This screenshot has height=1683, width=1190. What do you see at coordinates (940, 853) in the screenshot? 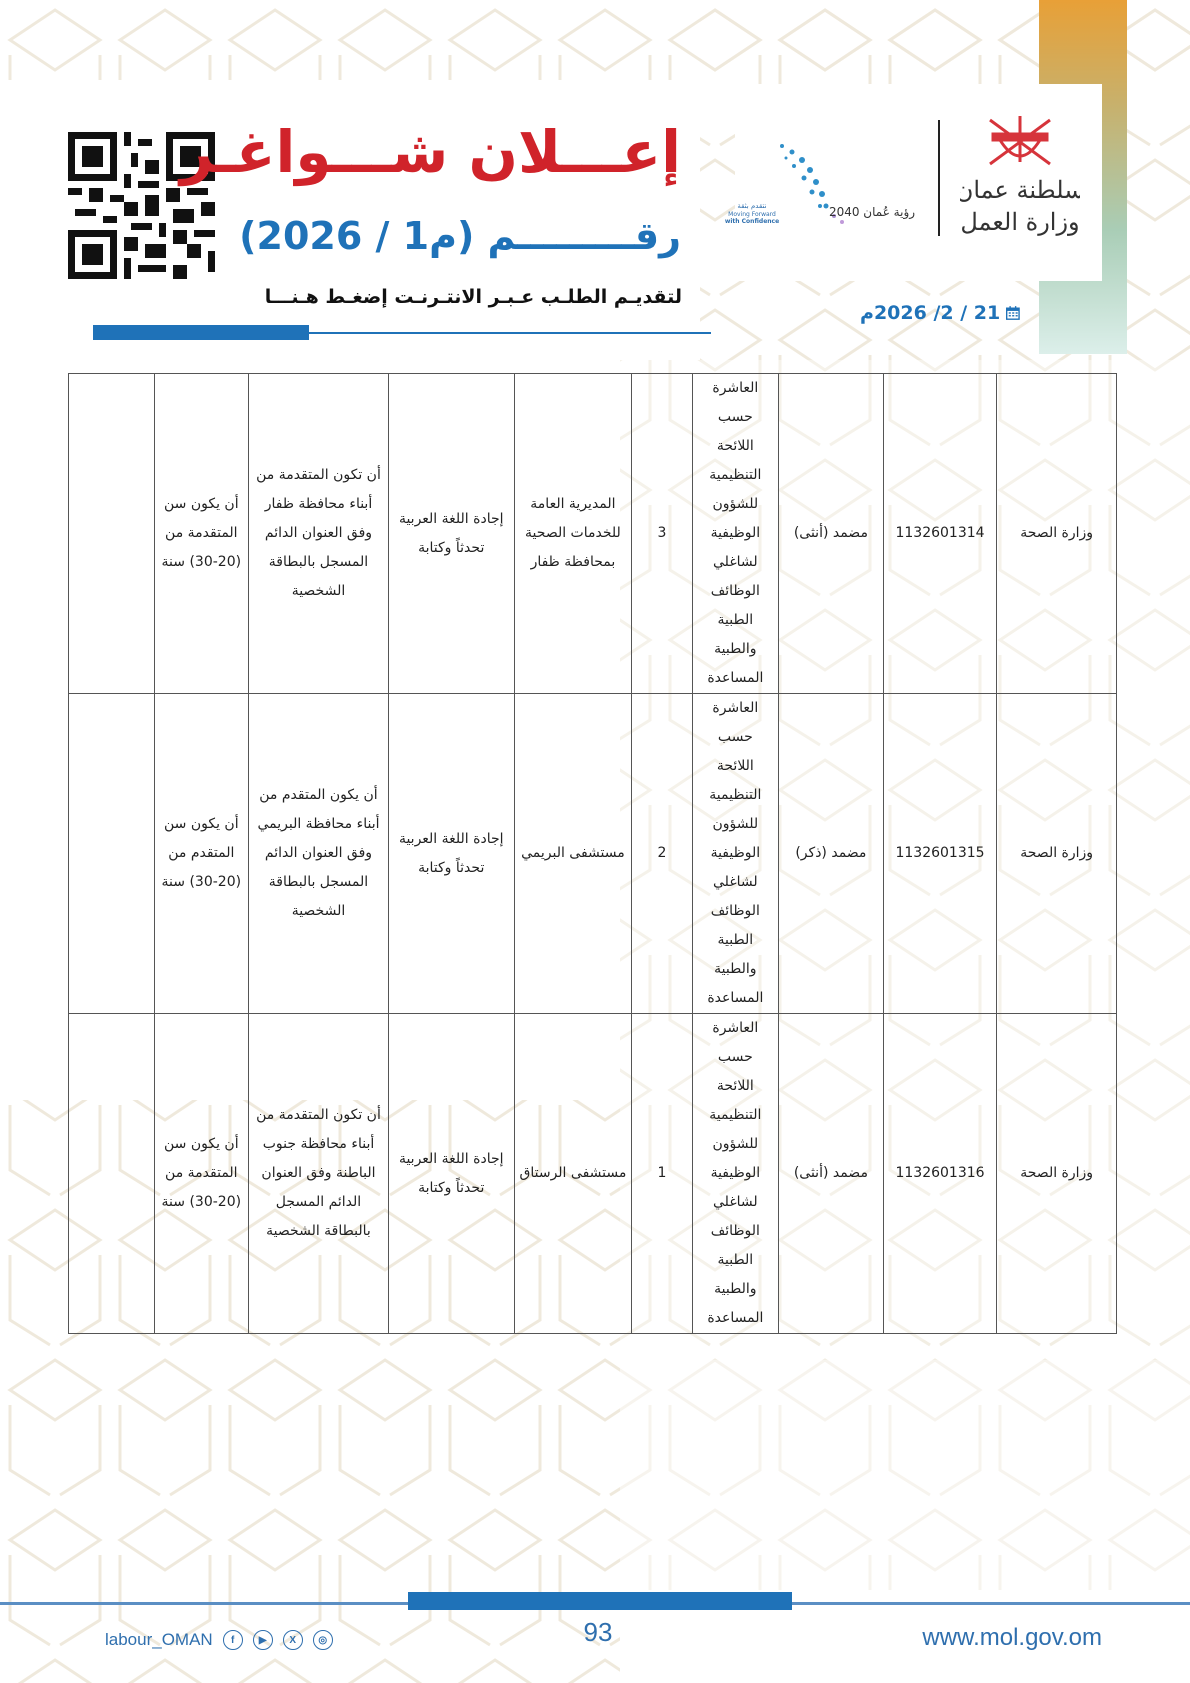
I see `cell-code: 1132601315` at bounding box center [940, 853].